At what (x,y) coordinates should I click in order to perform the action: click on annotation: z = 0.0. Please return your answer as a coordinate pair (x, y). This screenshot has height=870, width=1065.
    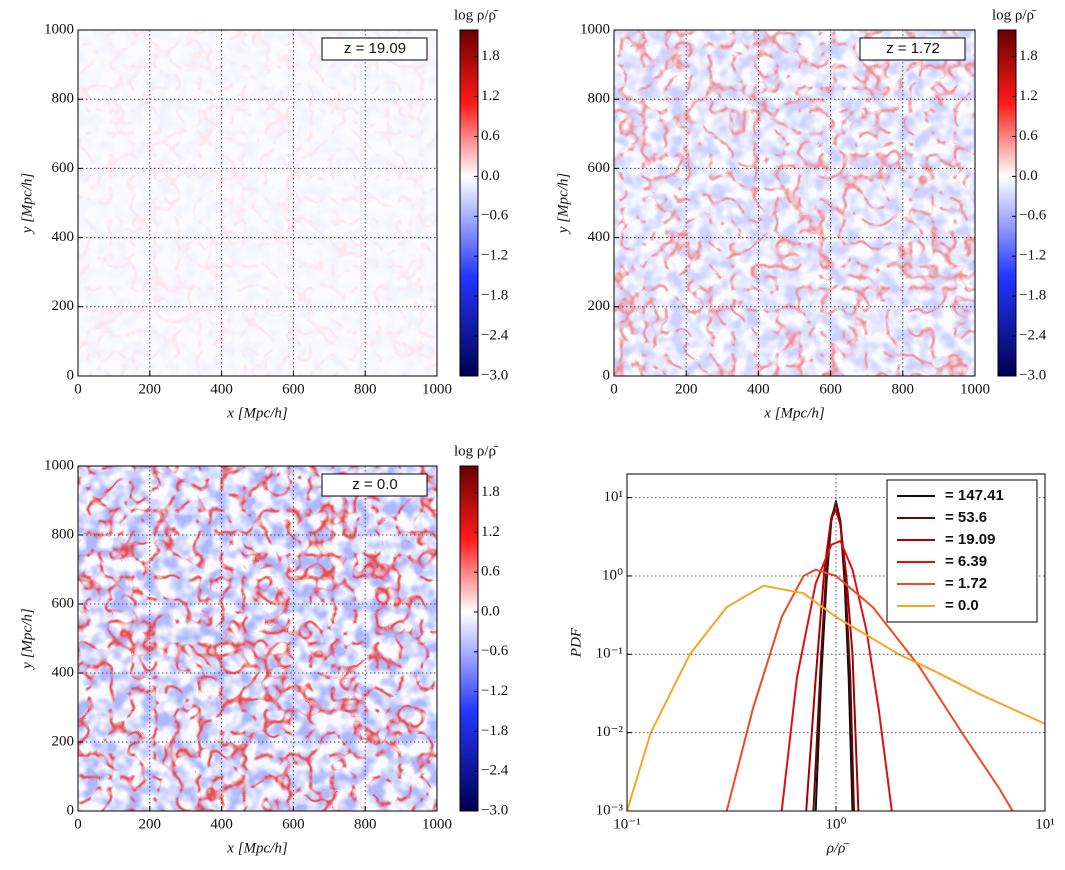
    Looking at the image, I should click on (374, 484).